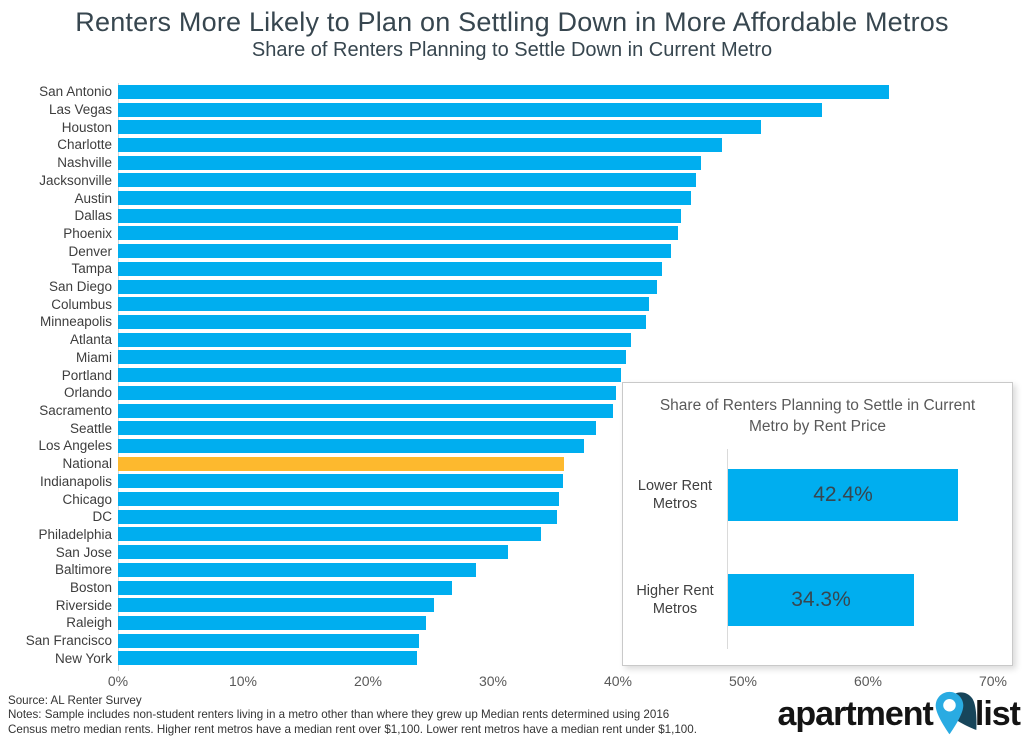  What do you see at coordinates (75, 410) in the screenshot?
I see `category-label: Sacramento` at bounding box center [75, 410].